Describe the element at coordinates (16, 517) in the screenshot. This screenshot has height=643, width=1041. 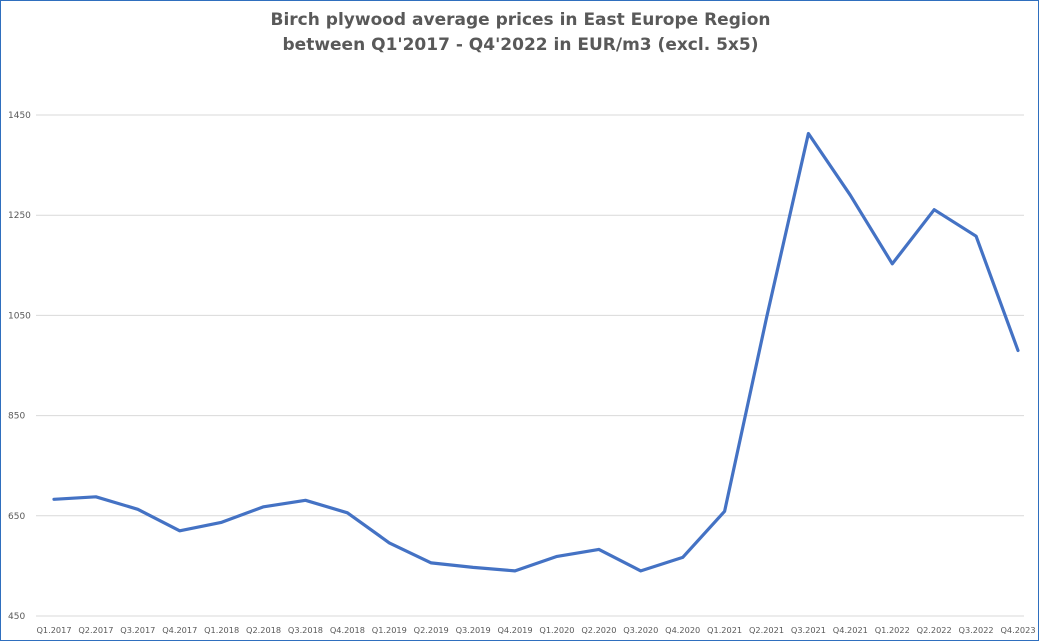
I see `y-tick-label: 650` at that location.